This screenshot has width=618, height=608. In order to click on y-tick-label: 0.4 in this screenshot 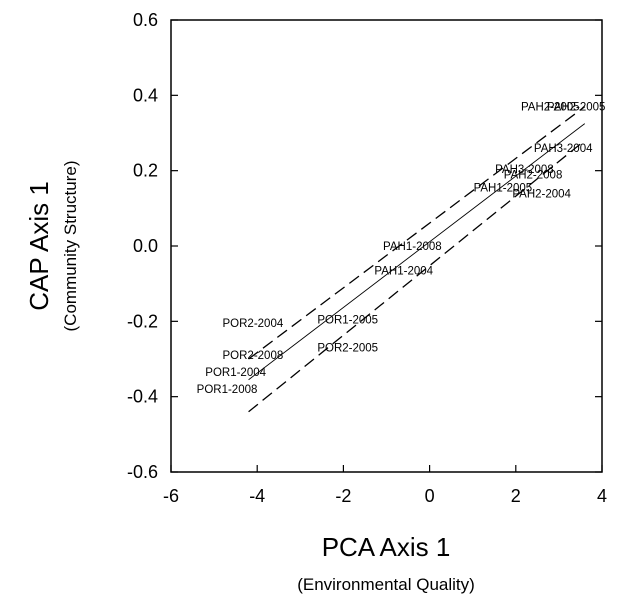, I will do `click(145, 95)`.